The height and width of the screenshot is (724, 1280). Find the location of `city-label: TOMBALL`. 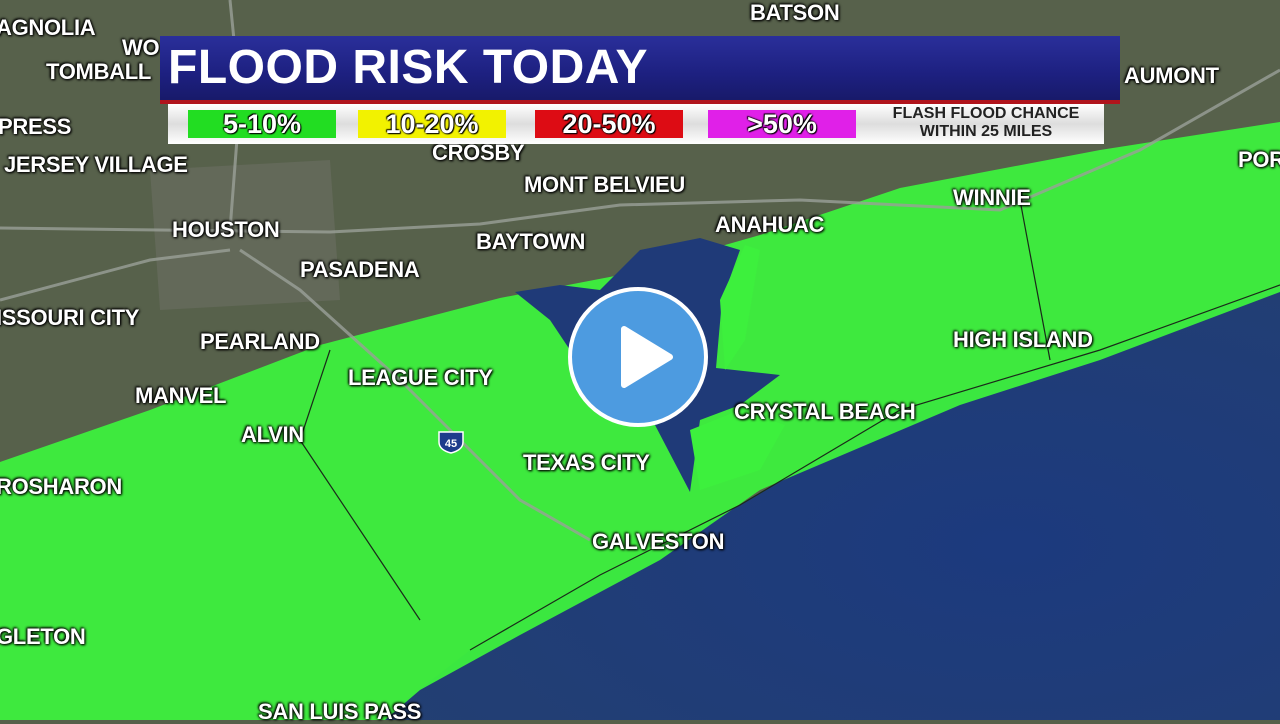

city-label: TOMBALL is located at coordinates (99, 71).